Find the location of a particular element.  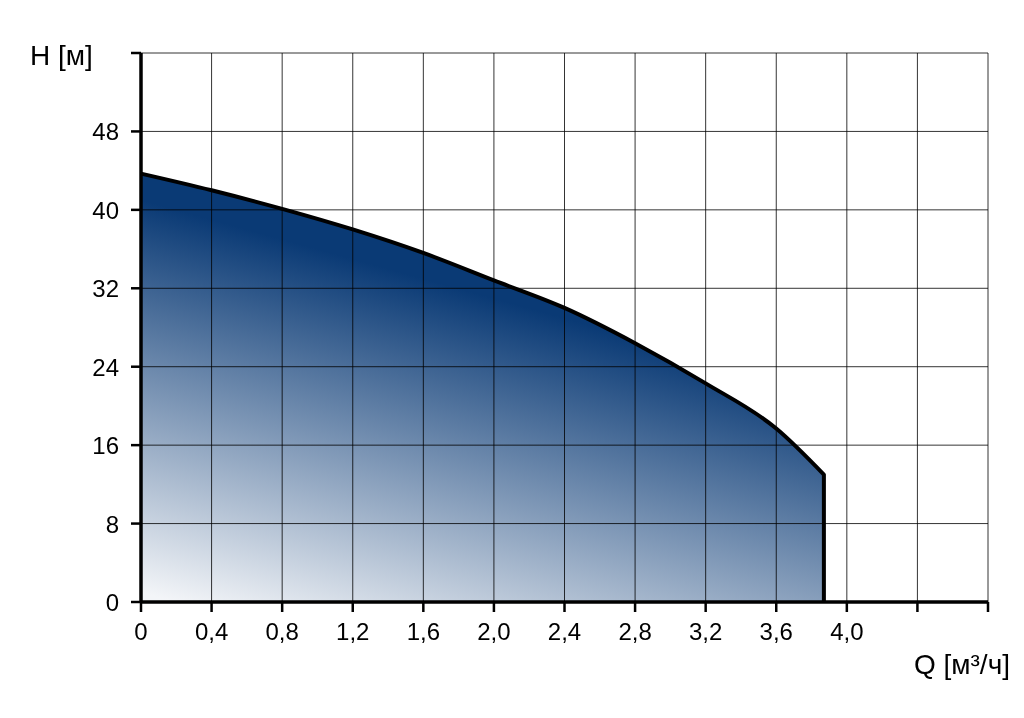

x-tick-label: 0,8 is located at coordinates (282, 631).